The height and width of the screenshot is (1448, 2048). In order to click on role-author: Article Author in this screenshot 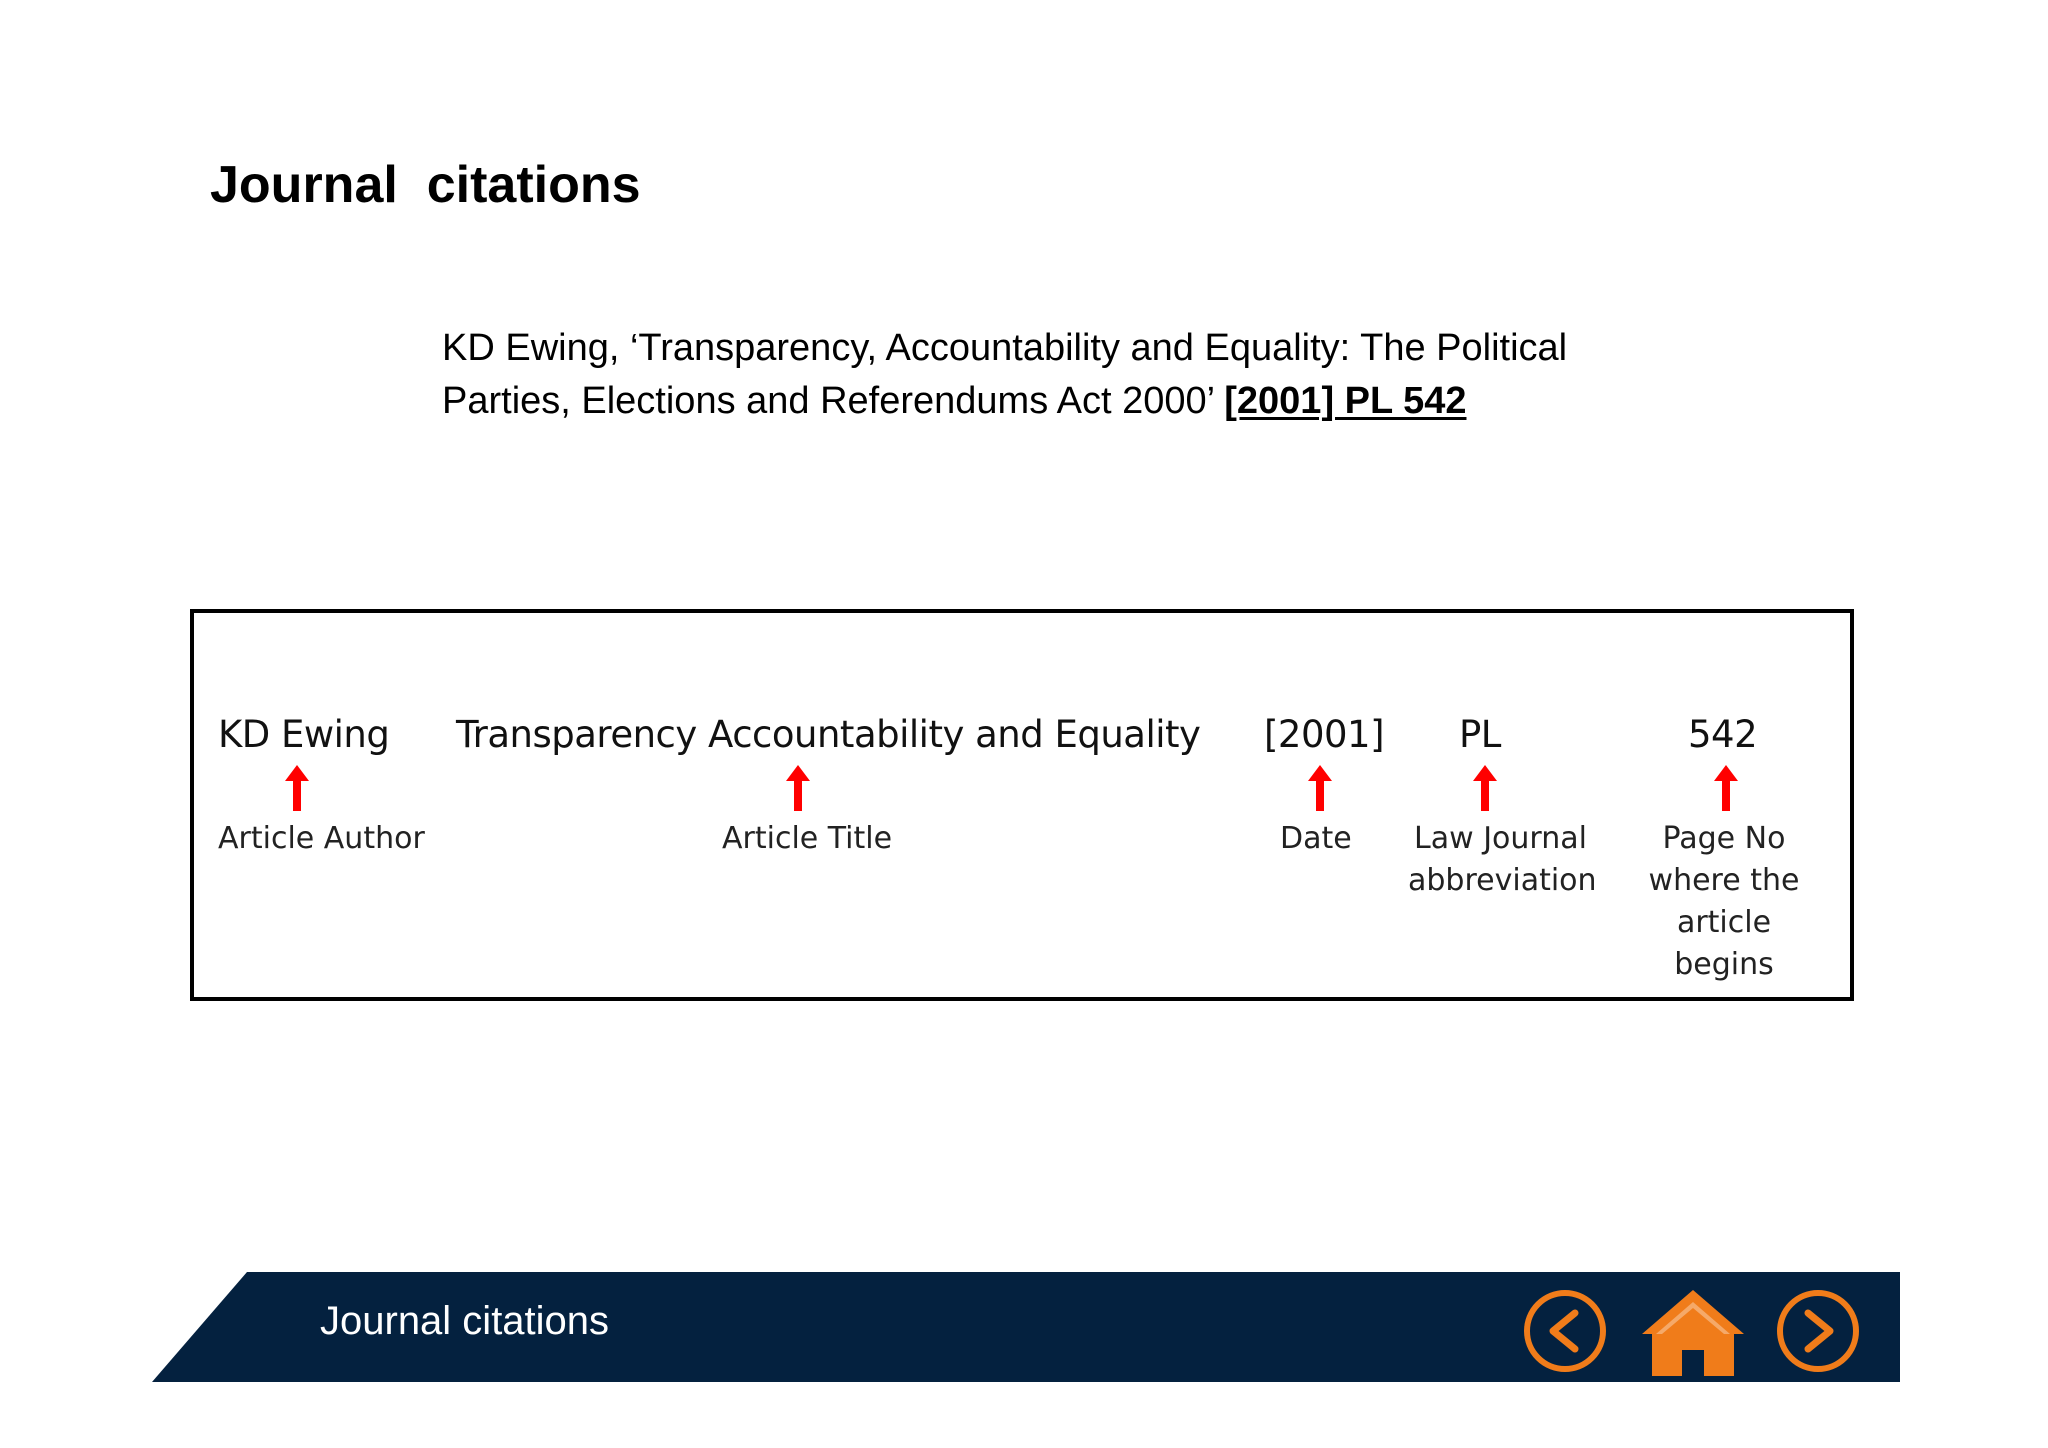, I will do `click(321, 838)`.